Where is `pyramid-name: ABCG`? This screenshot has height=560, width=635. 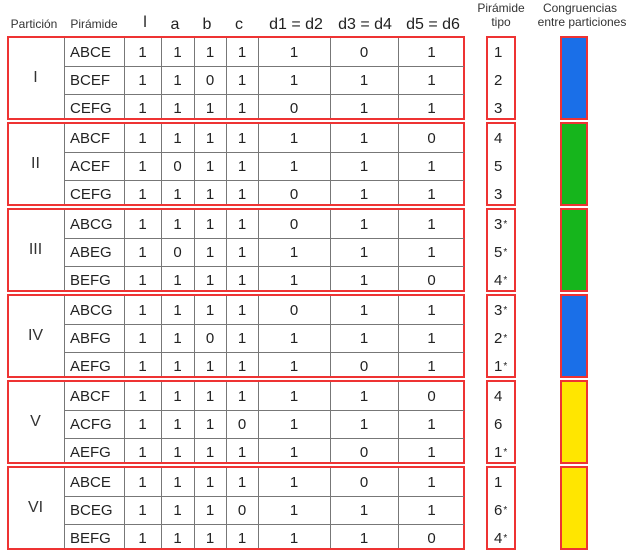
pyramid-name: ABCG is located at coordinates (91, 310).